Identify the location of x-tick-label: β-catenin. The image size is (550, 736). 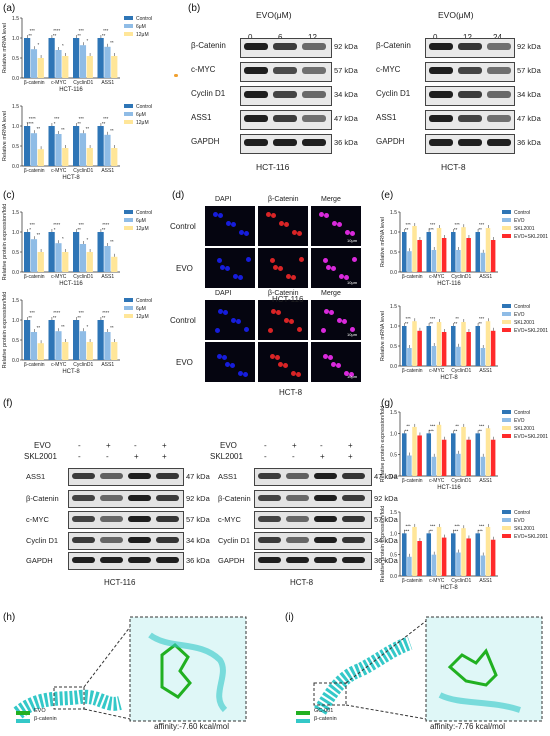
(34, 277).